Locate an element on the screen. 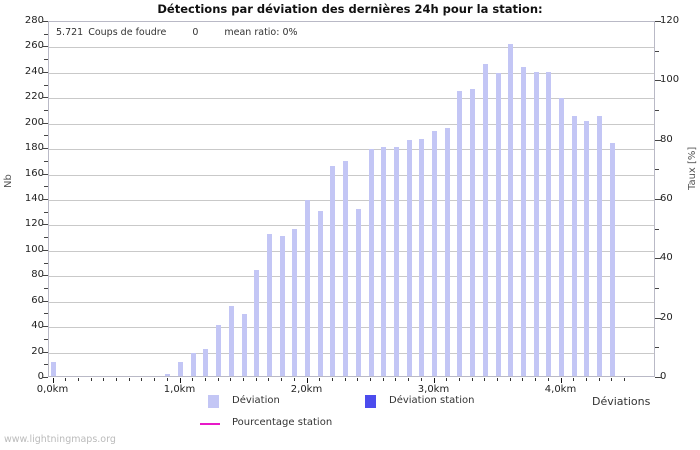  legend-label-percentage-station: Pourcentage station is located at coordinates (282, 422).